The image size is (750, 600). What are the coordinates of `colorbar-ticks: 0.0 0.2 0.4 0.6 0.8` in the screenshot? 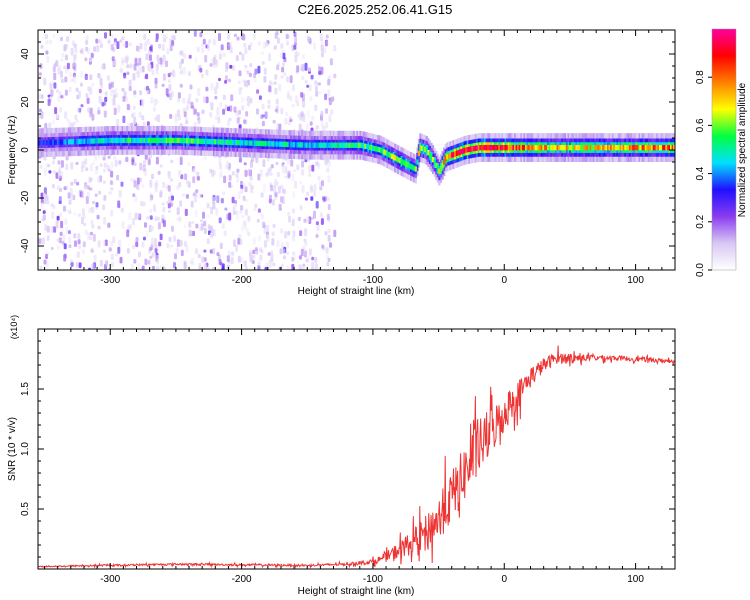 It's located at (703, 173).